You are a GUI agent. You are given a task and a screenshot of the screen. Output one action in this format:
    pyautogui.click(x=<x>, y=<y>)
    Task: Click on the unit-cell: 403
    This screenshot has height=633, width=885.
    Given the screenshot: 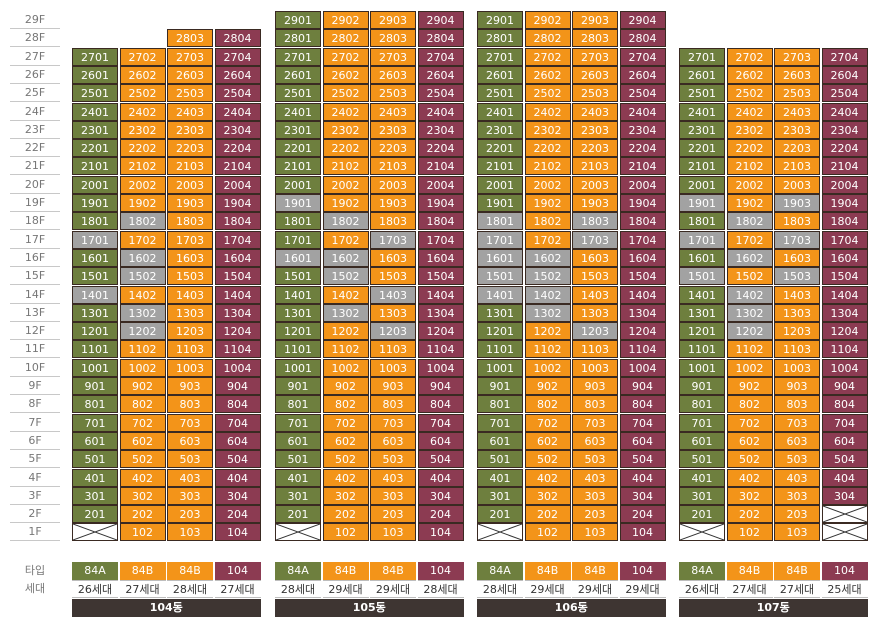 What is the action you would take?
    pyautogui.click(x=797, y=477)
    